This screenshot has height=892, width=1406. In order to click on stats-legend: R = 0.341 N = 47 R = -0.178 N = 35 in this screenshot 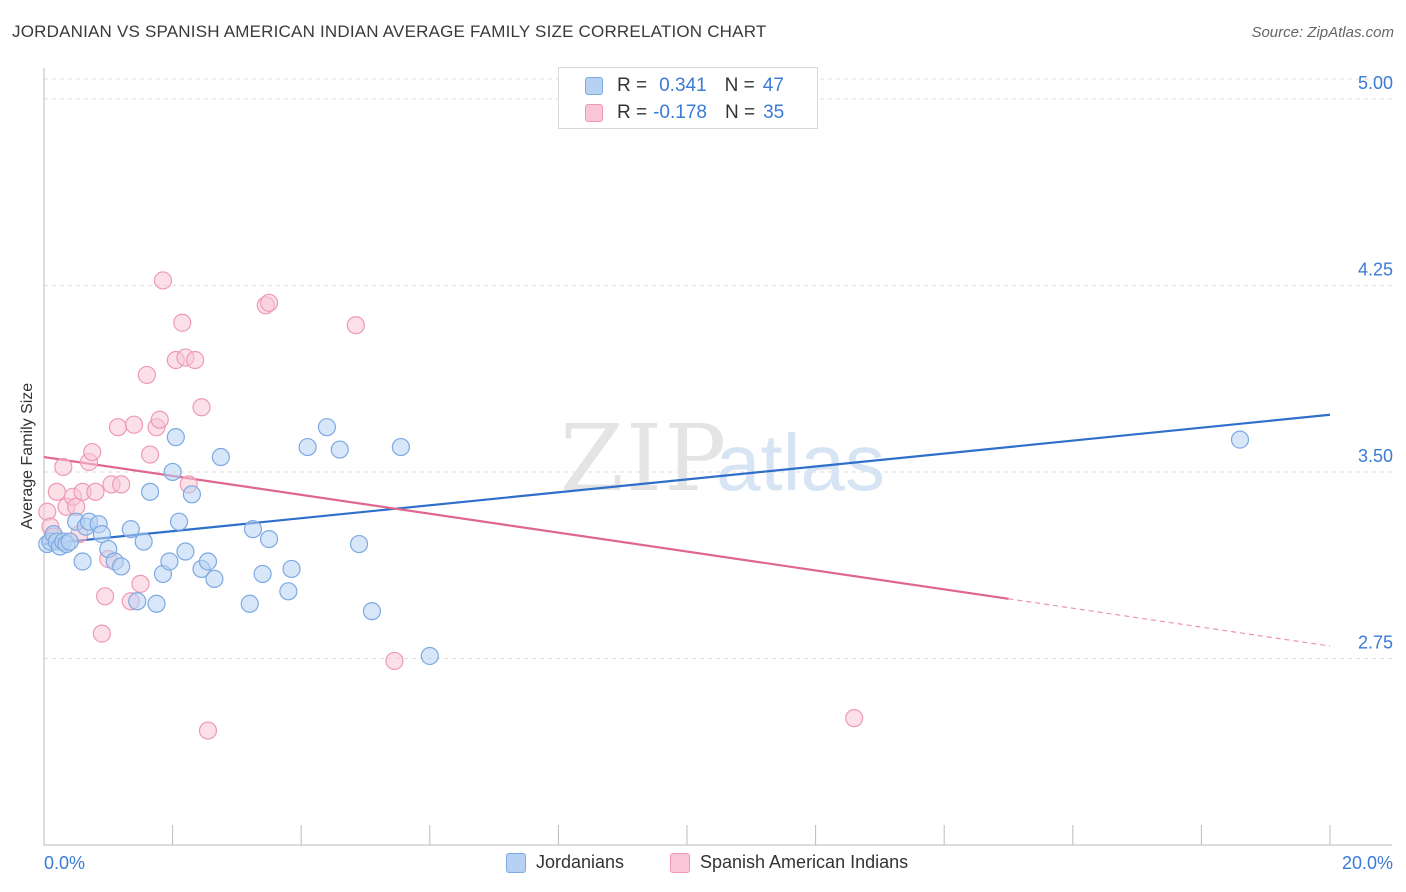, I will do `click(688, 98)`.